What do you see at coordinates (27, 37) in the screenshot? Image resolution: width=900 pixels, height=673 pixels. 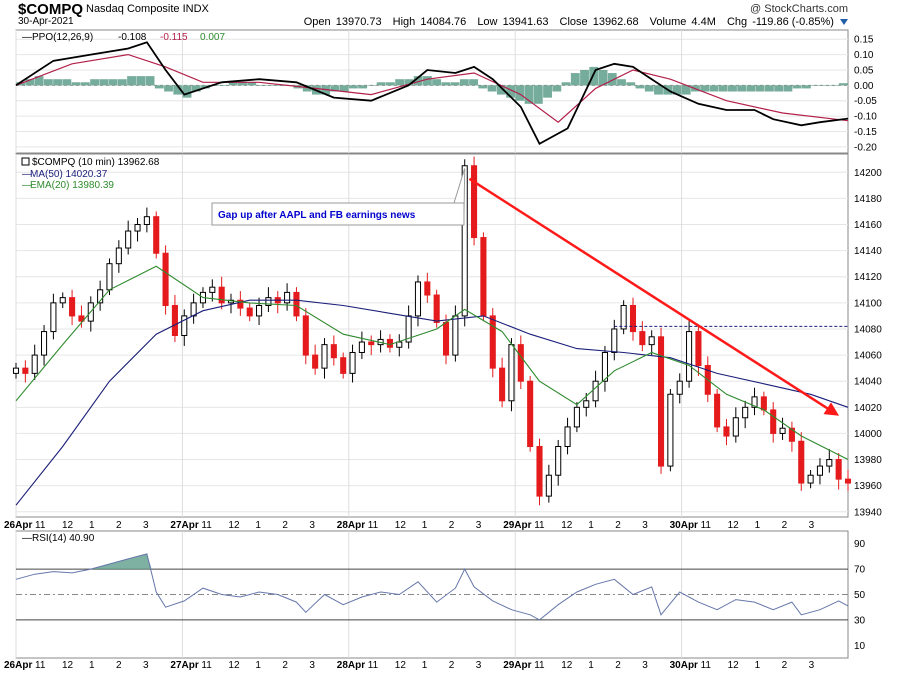 I see `ppo-legend-swatch: —` at bounding box center [27, 37].